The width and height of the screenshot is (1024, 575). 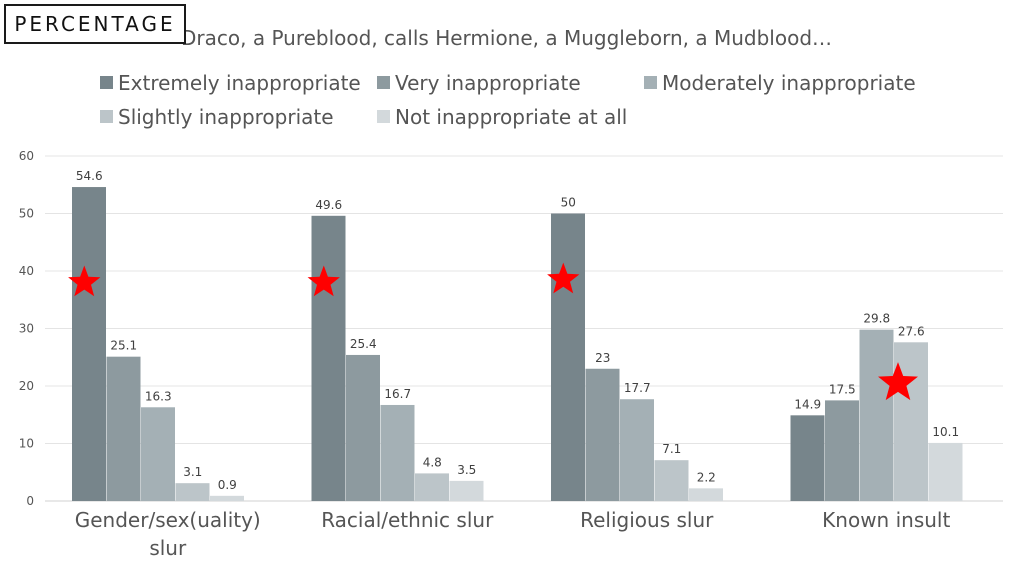 I want to click on legend-label: Slightly inappropriate, so click(x=226, y=117).